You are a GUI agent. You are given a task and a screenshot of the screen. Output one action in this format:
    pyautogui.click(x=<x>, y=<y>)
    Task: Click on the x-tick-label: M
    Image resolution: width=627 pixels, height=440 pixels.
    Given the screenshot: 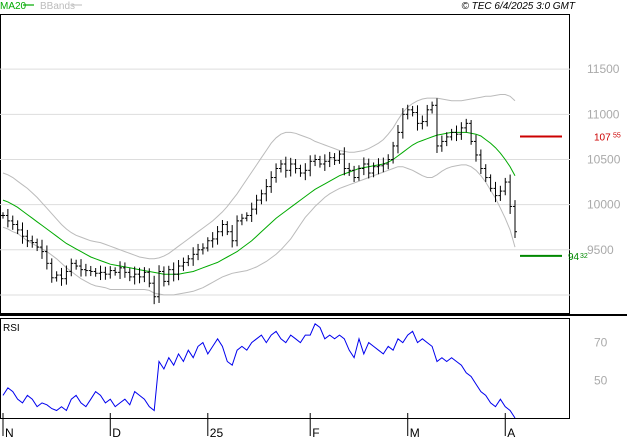 What is the action you would take?
    pyautogui.click(x=415, y=433)
    